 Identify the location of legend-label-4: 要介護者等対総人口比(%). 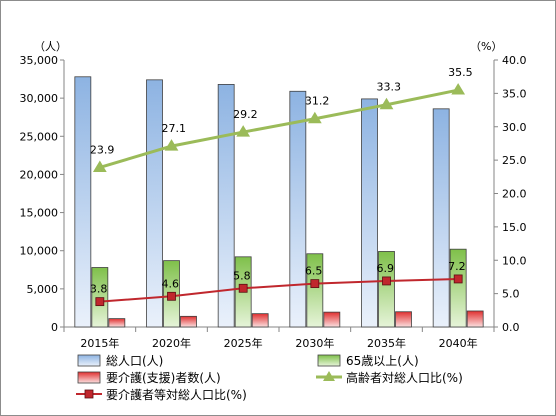
(176, 394).